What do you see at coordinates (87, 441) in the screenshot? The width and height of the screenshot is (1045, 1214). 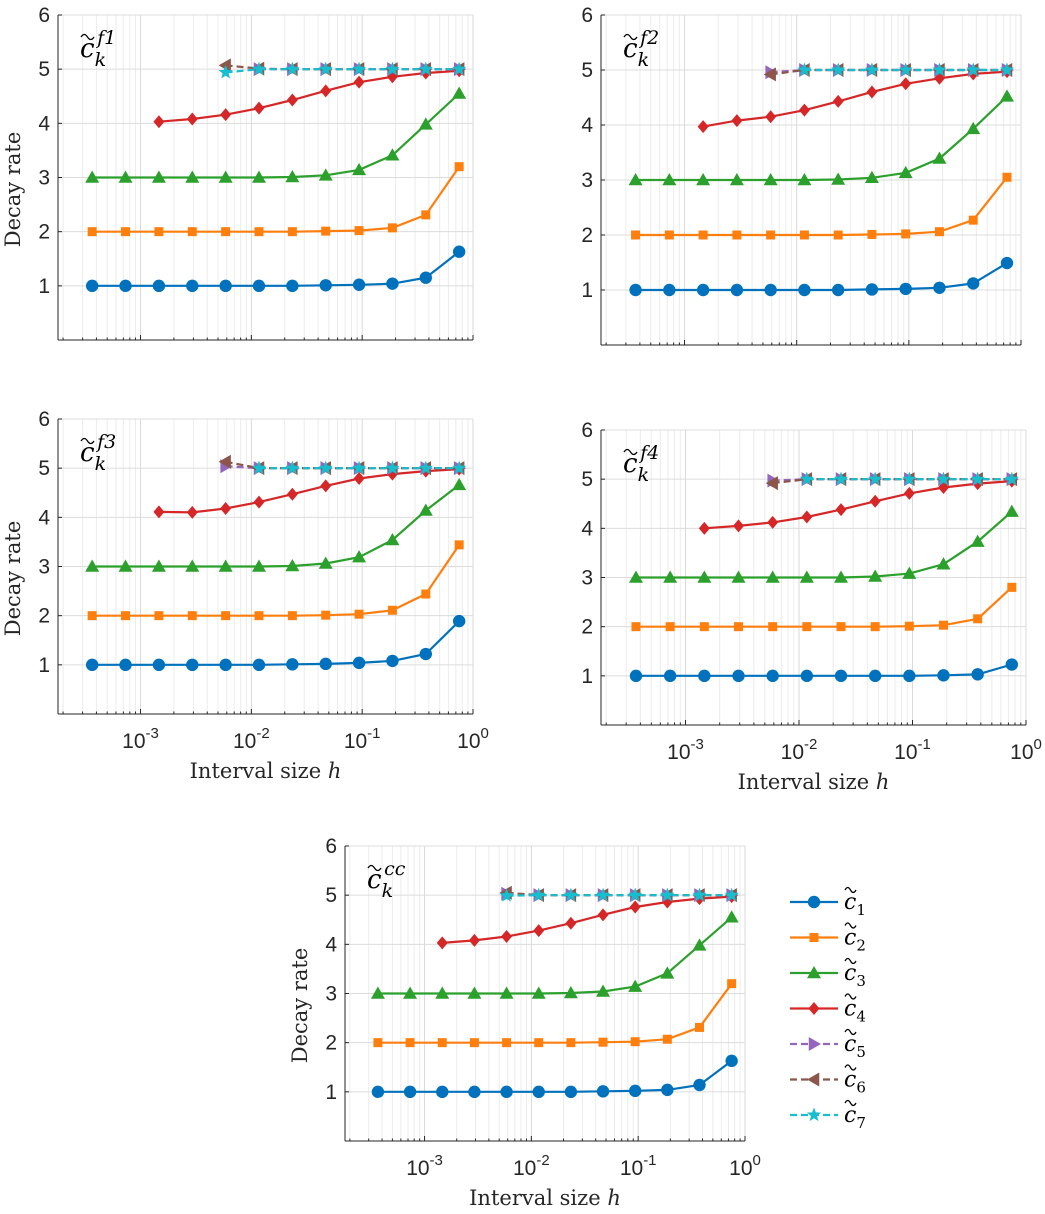 I see `title-tilde` at bounding box center [87, 441].